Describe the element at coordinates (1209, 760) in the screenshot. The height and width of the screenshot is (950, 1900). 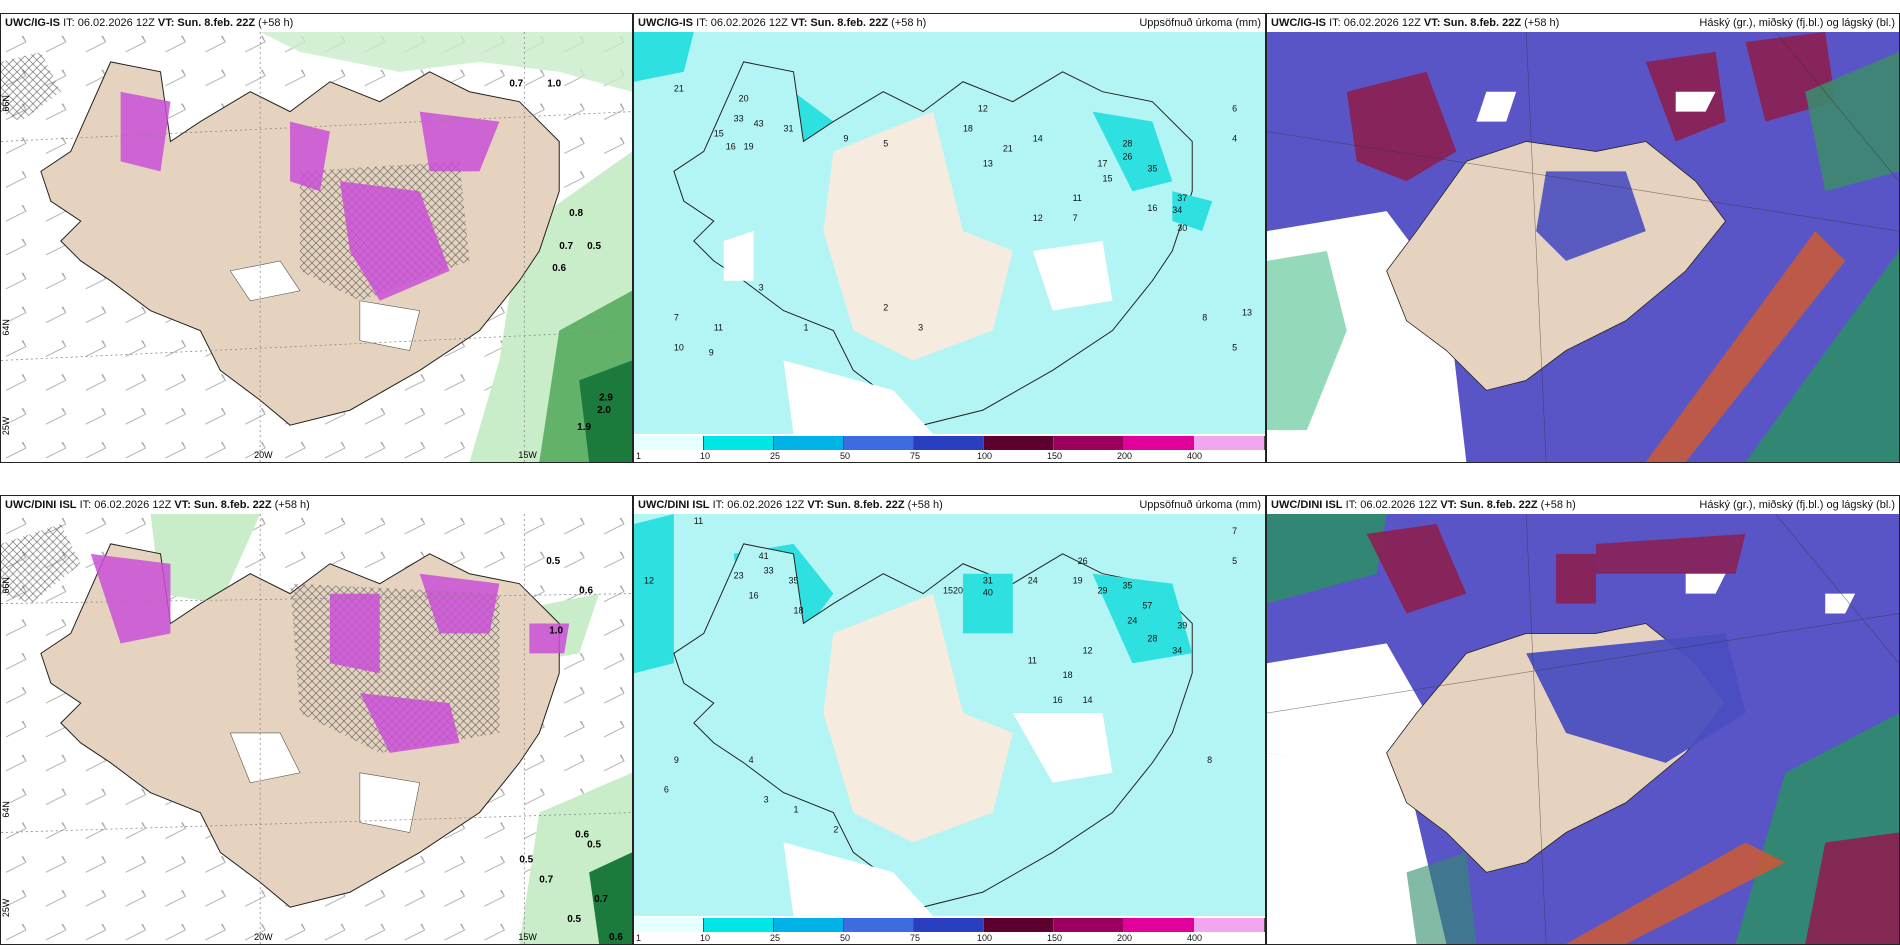
I see `svg-text: 8` at that location.